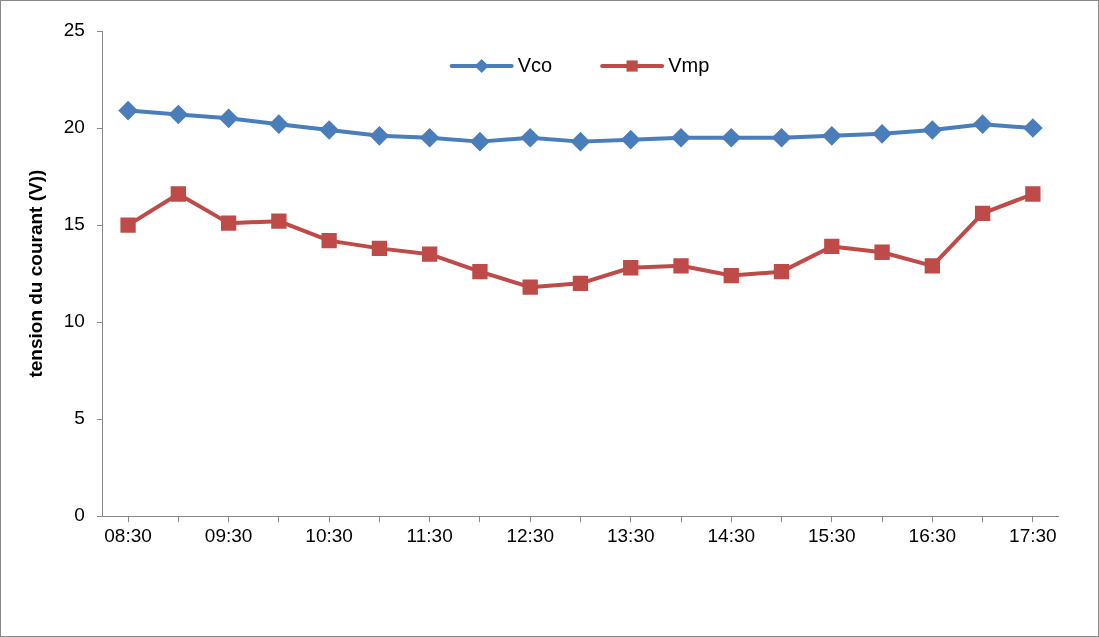 Image resolution: width=1099 pixels, height=637 pixels. Describe the element at coordinates (530, 535) in the screenshot. I see `x-tick-label: 12:30` at that location.